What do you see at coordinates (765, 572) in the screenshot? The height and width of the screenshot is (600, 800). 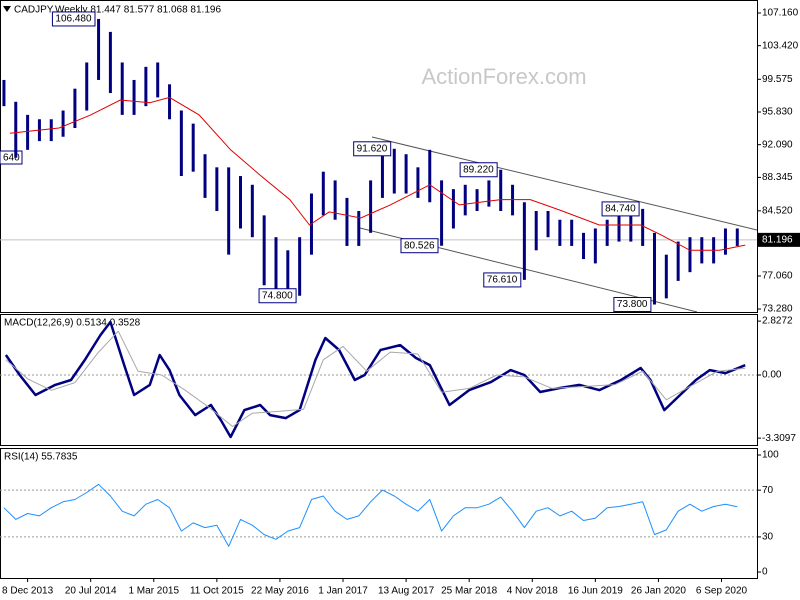 I see `y-tick-label: 0` at bounding box center [765, 572].